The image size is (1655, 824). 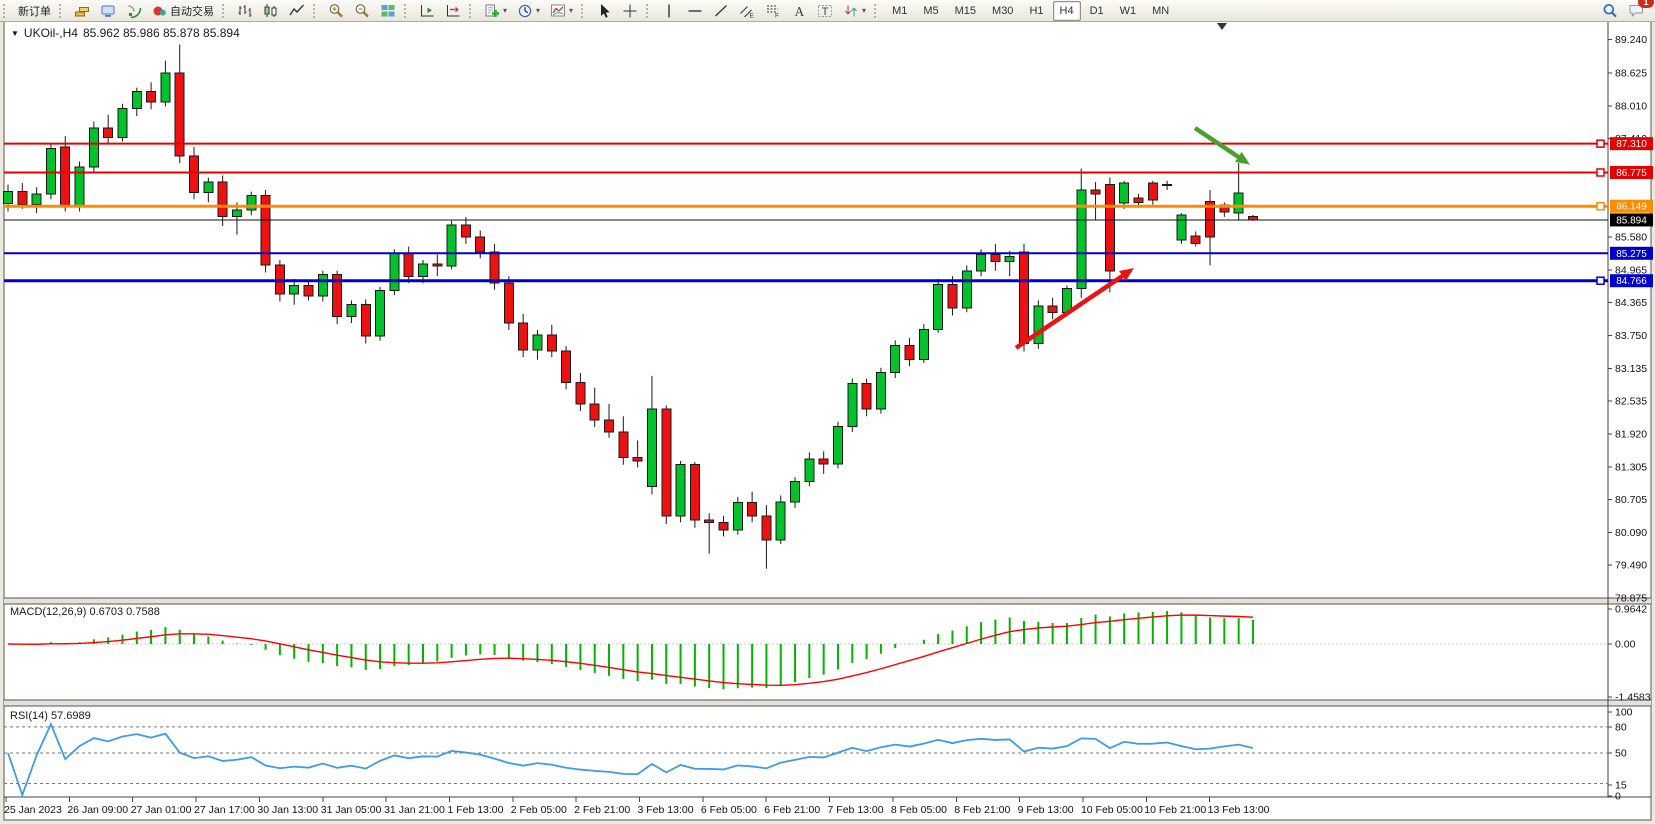 What do you see at coordinates (1631, 253) in the screenshot?
I see `price-tag-85.275: 85.275` at bounding box center [1631, 253].